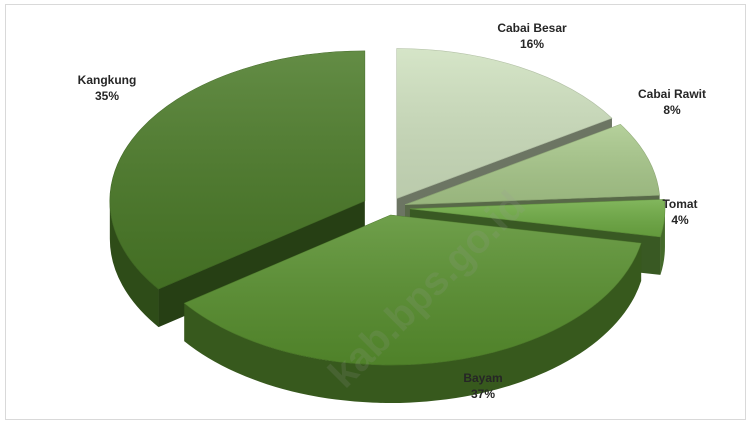  Describe the element at coordinates (679, 204) in the screenshot. I see `slice-label-tomat: Tomat` at that location.